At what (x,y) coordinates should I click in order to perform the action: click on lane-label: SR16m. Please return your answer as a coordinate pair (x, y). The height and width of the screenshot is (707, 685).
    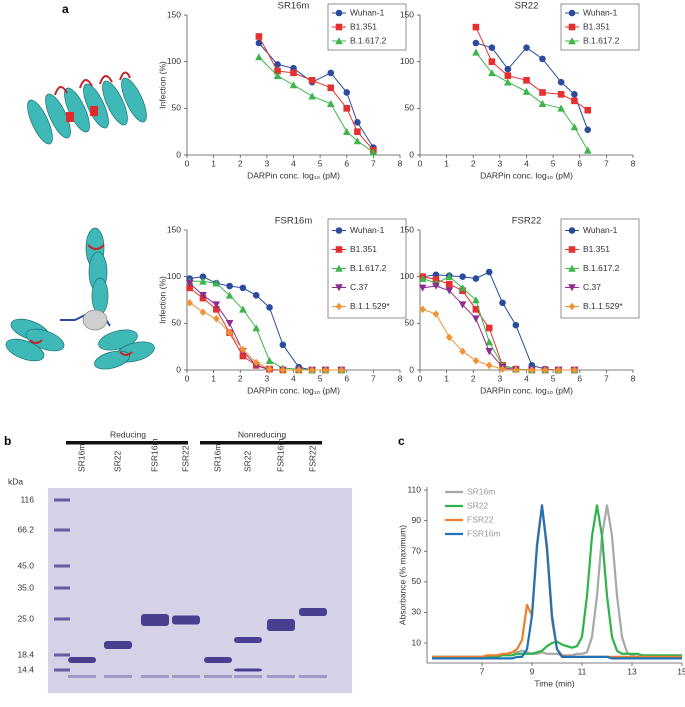
    Looking at the image, I should click on (81, 458).